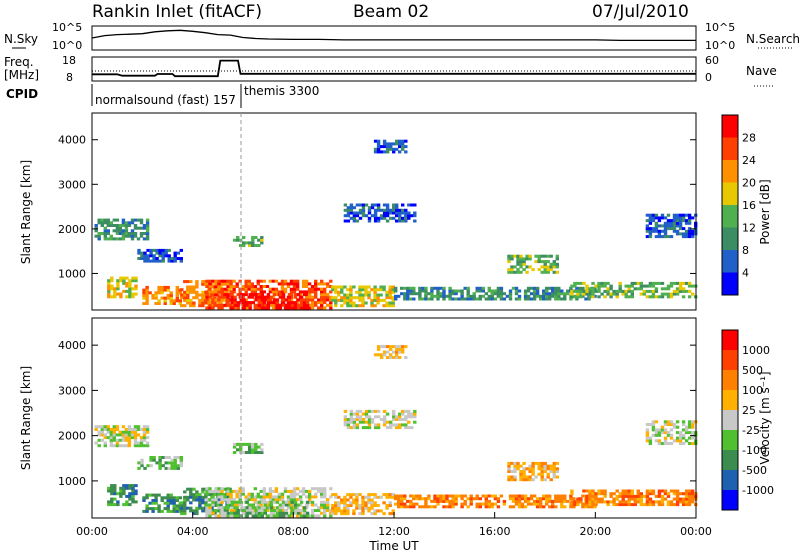 The width and height of the screenshot is (800, 554). I want to click on sky-search-panel: N.Sky 10^5 10^0 10^5 10^0 N.Search, so click(402, 36).